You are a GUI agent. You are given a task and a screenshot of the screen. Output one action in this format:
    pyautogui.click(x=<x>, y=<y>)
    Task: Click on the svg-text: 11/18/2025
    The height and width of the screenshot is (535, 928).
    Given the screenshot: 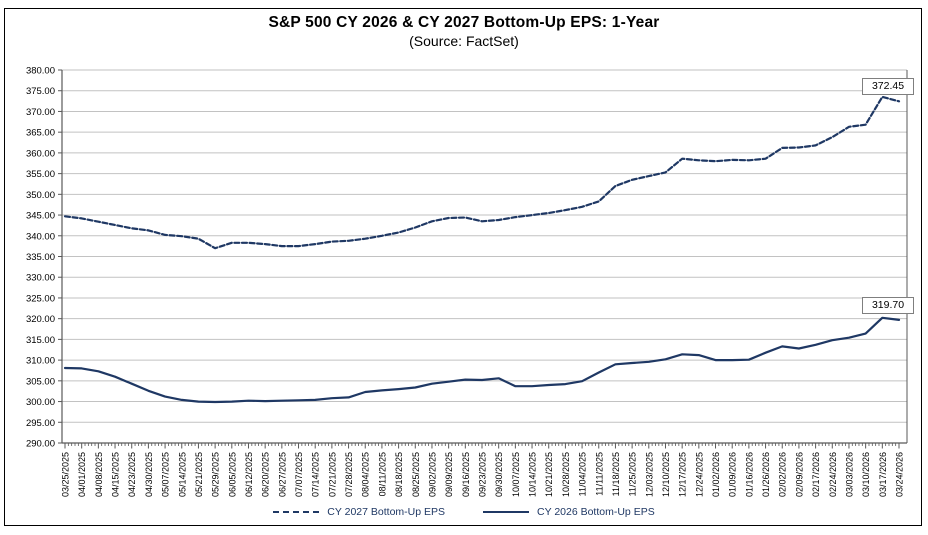 What is the action you would take?
    pyautogui.click(x=616, y=474)
    